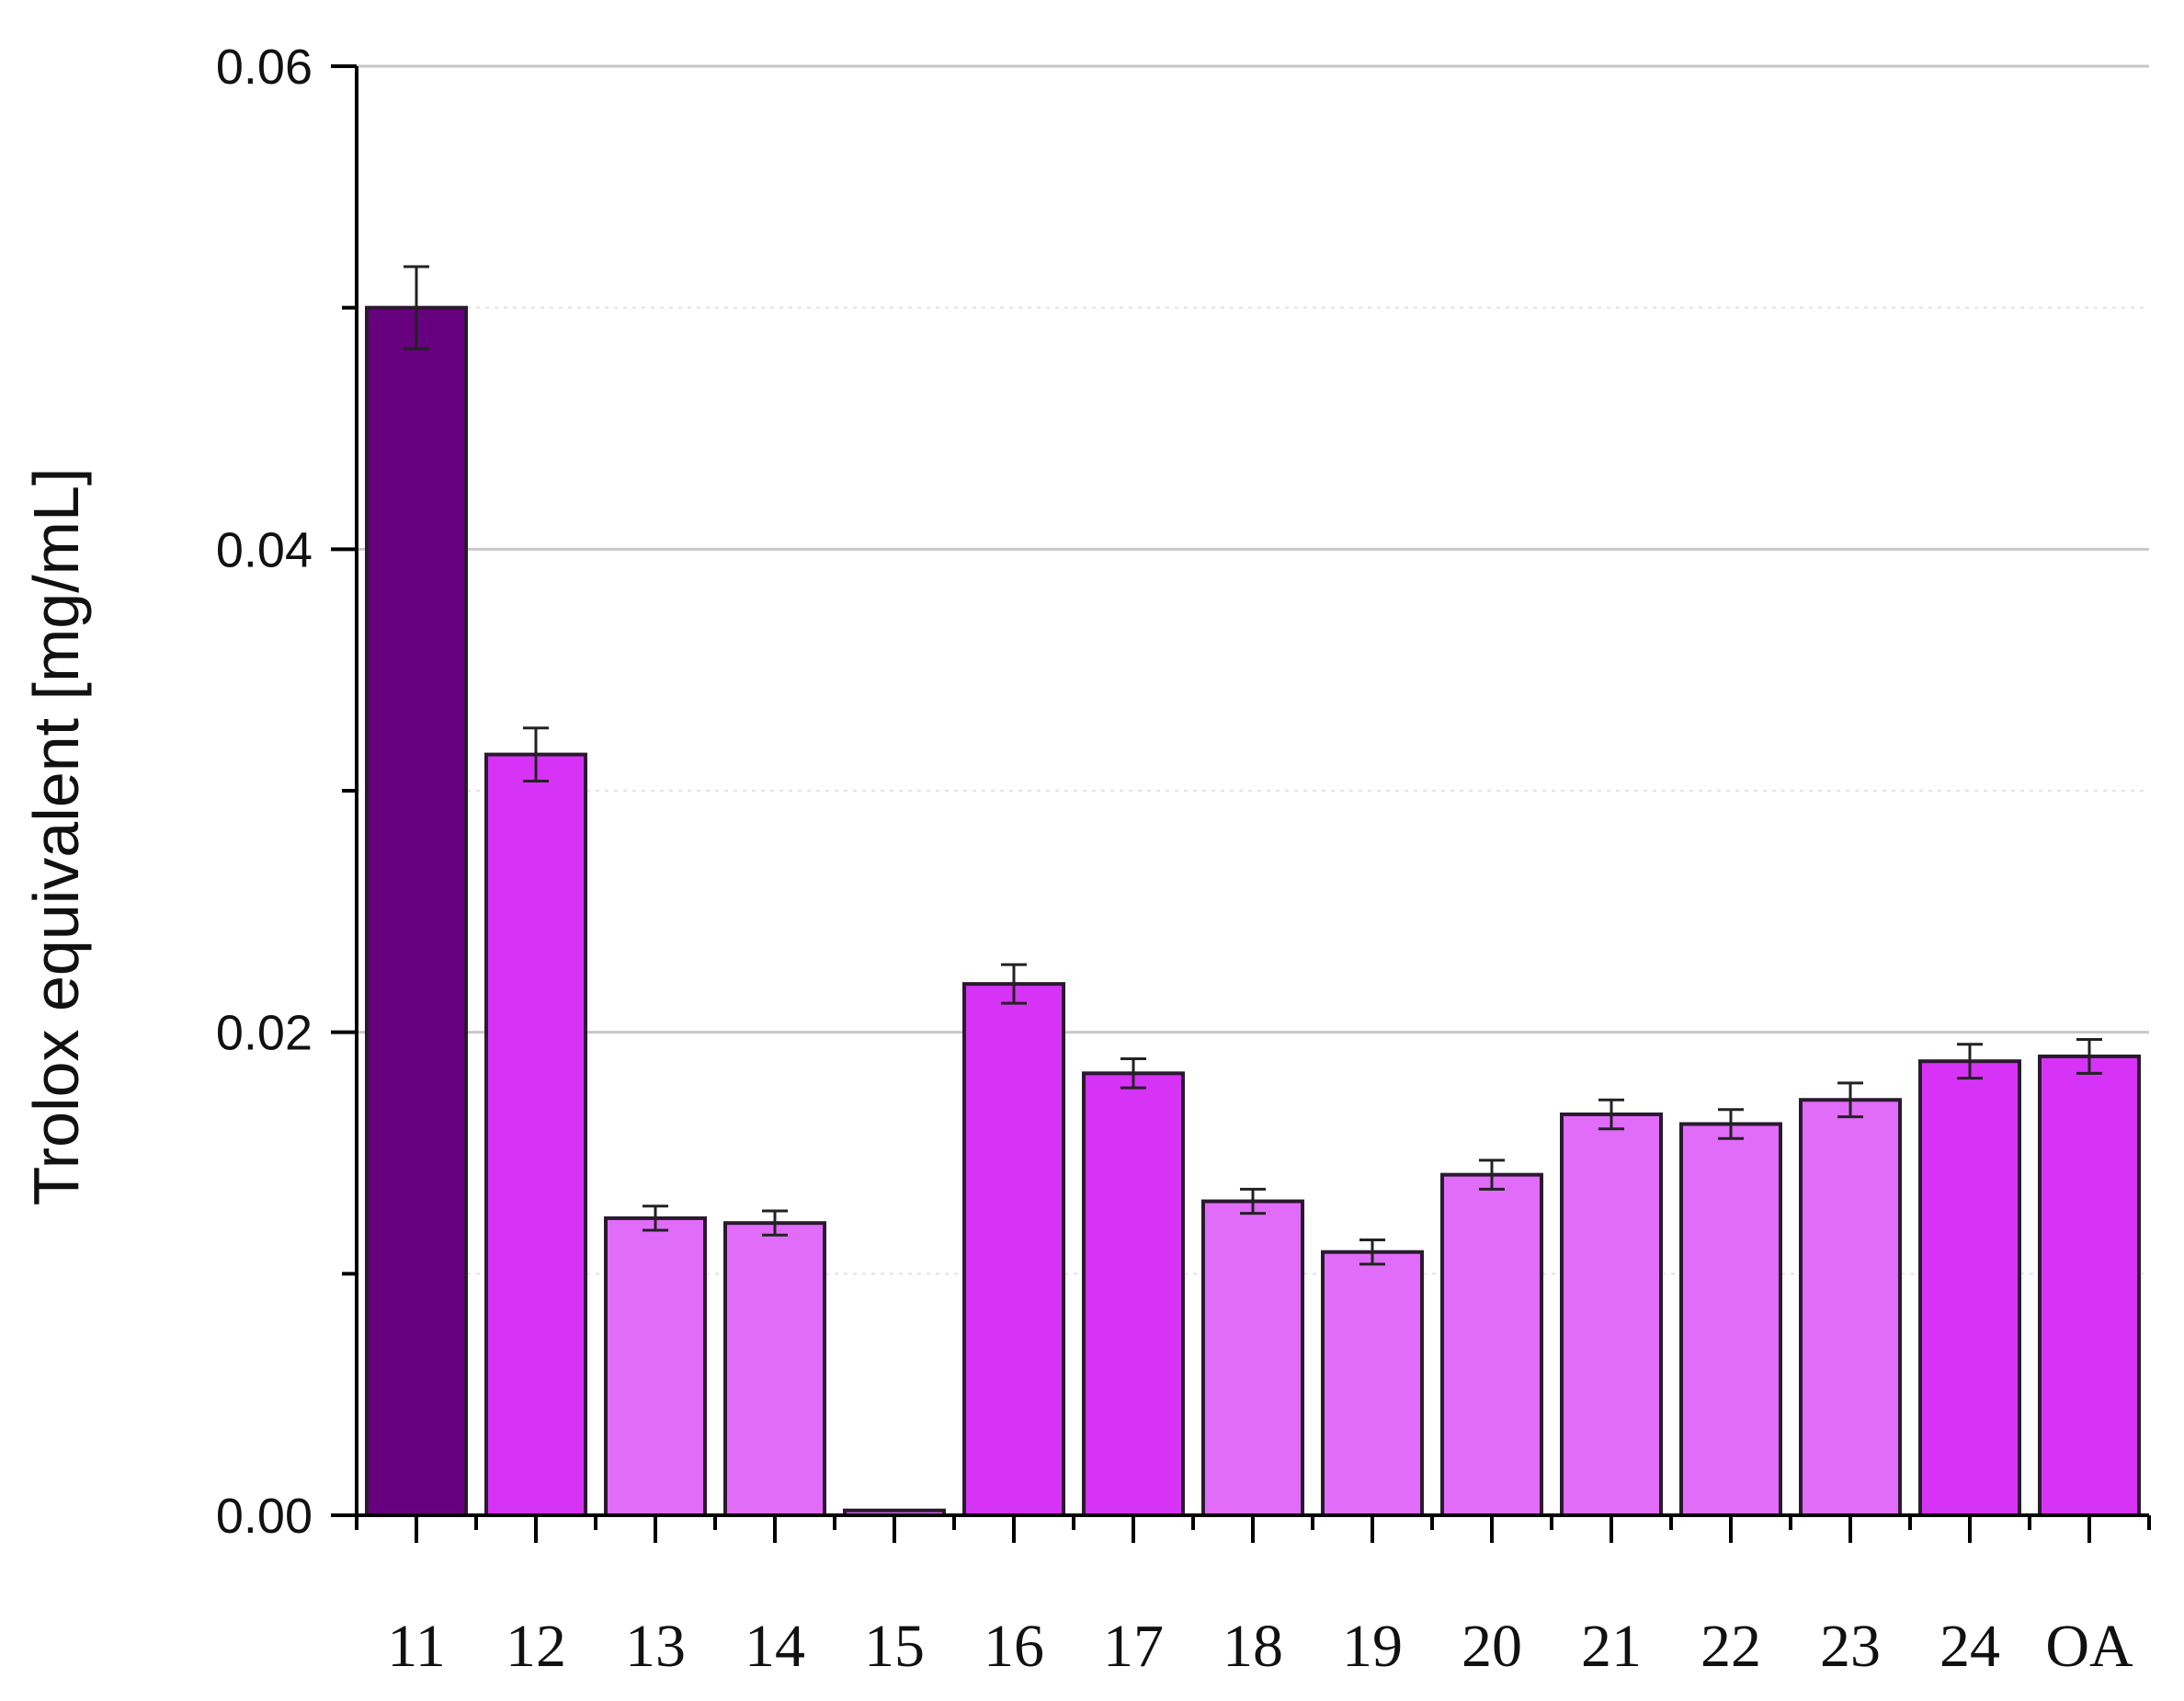  What do you see at coordinates (894, 1646) in the screenshot?
I see `x-tick-label: 15` at bounding box center [894, 1646].